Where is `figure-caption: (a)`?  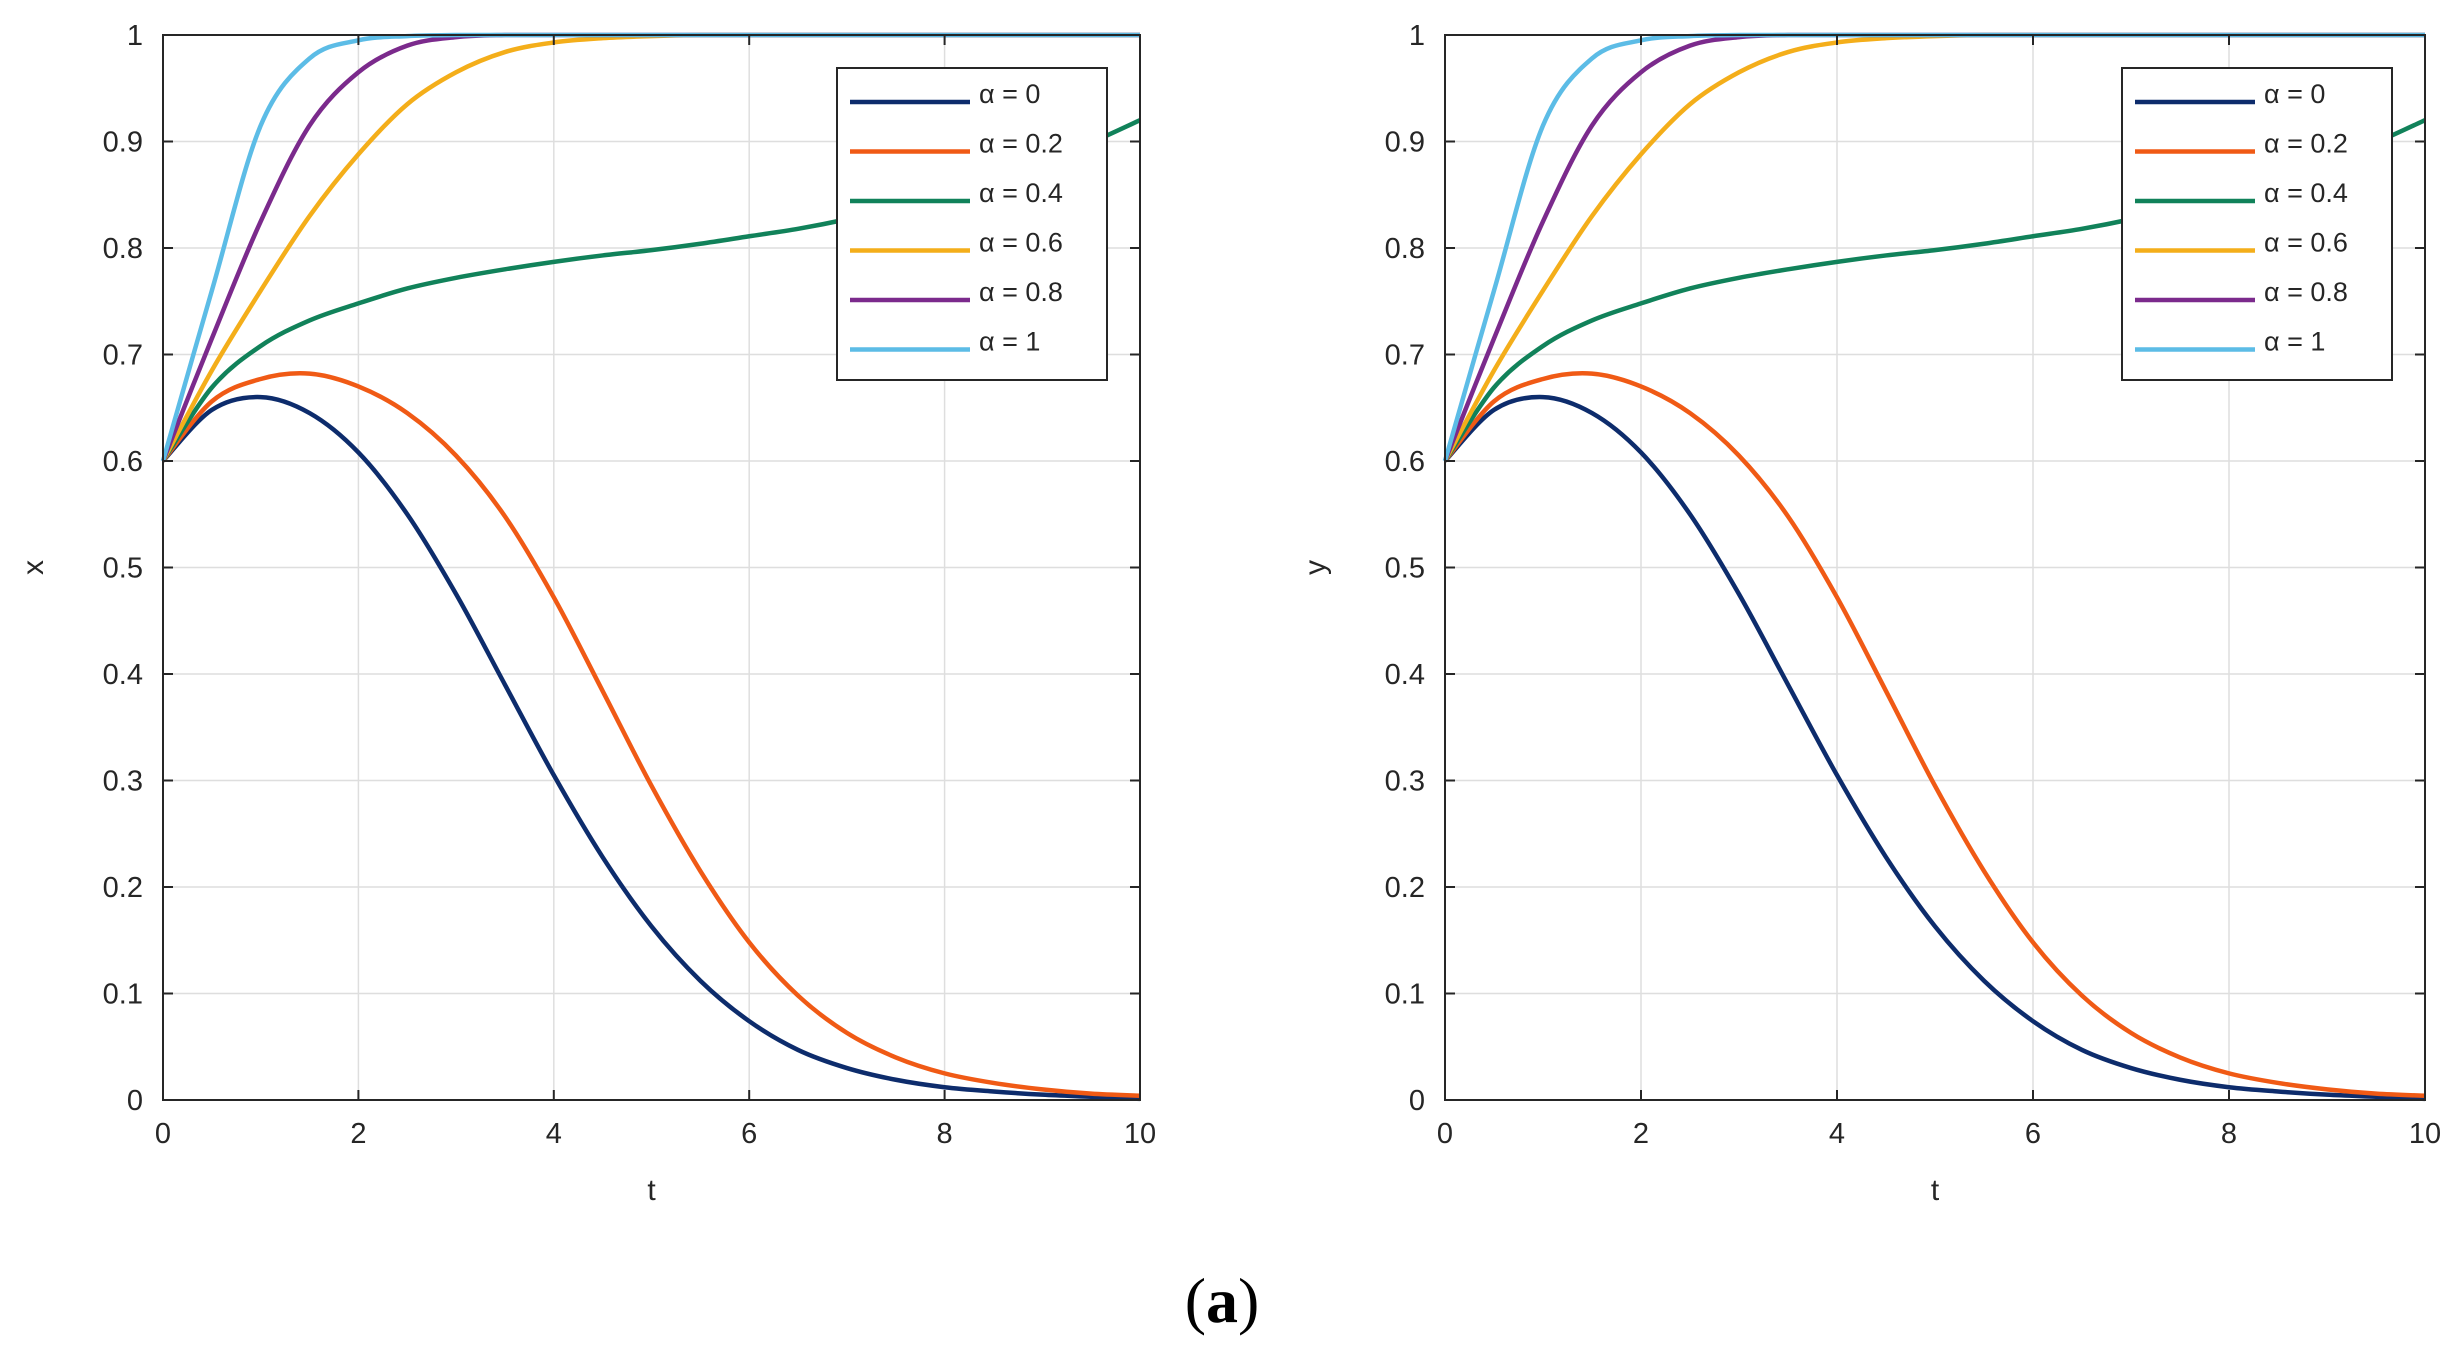
figure-caption: (a) is located at coordinates (1222, 1300).